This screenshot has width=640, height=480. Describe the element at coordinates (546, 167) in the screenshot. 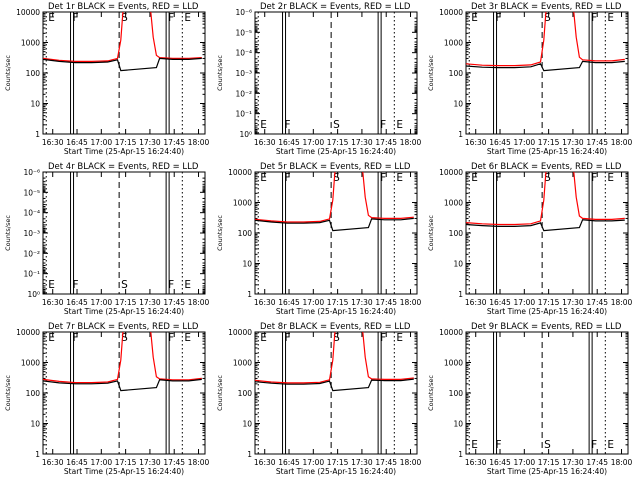

I see `panel-title: Det 6r BLACK = Events, RED = LLD` at that location.